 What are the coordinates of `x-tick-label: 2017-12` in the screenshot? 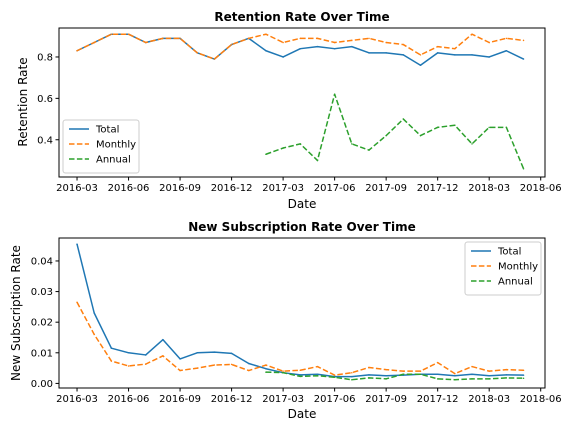 It's located at (438, 188).